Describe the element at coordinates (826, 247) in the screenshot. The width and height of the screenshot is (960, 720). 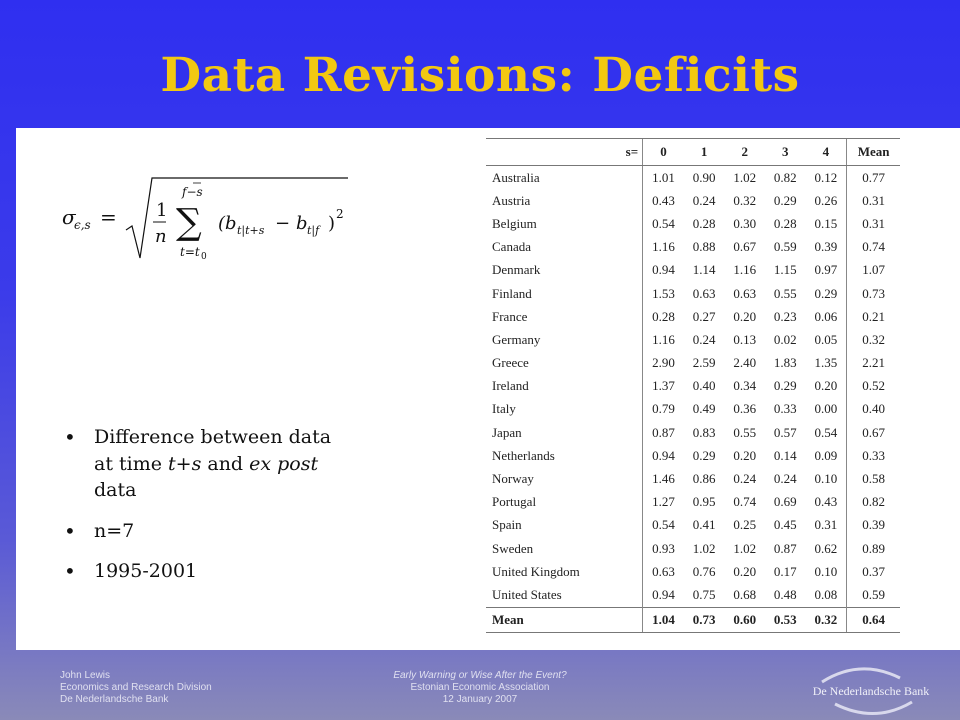
I see `value-cell: 0.39` at that location.